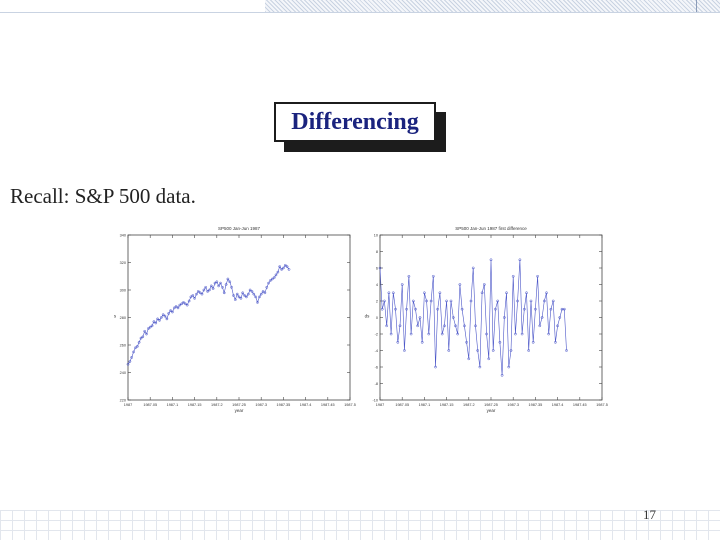 The image size is (720, 540). Describe the element at coordinates (128, 405) in the screenshot. I see `x-tick-label: 1987` at that location.